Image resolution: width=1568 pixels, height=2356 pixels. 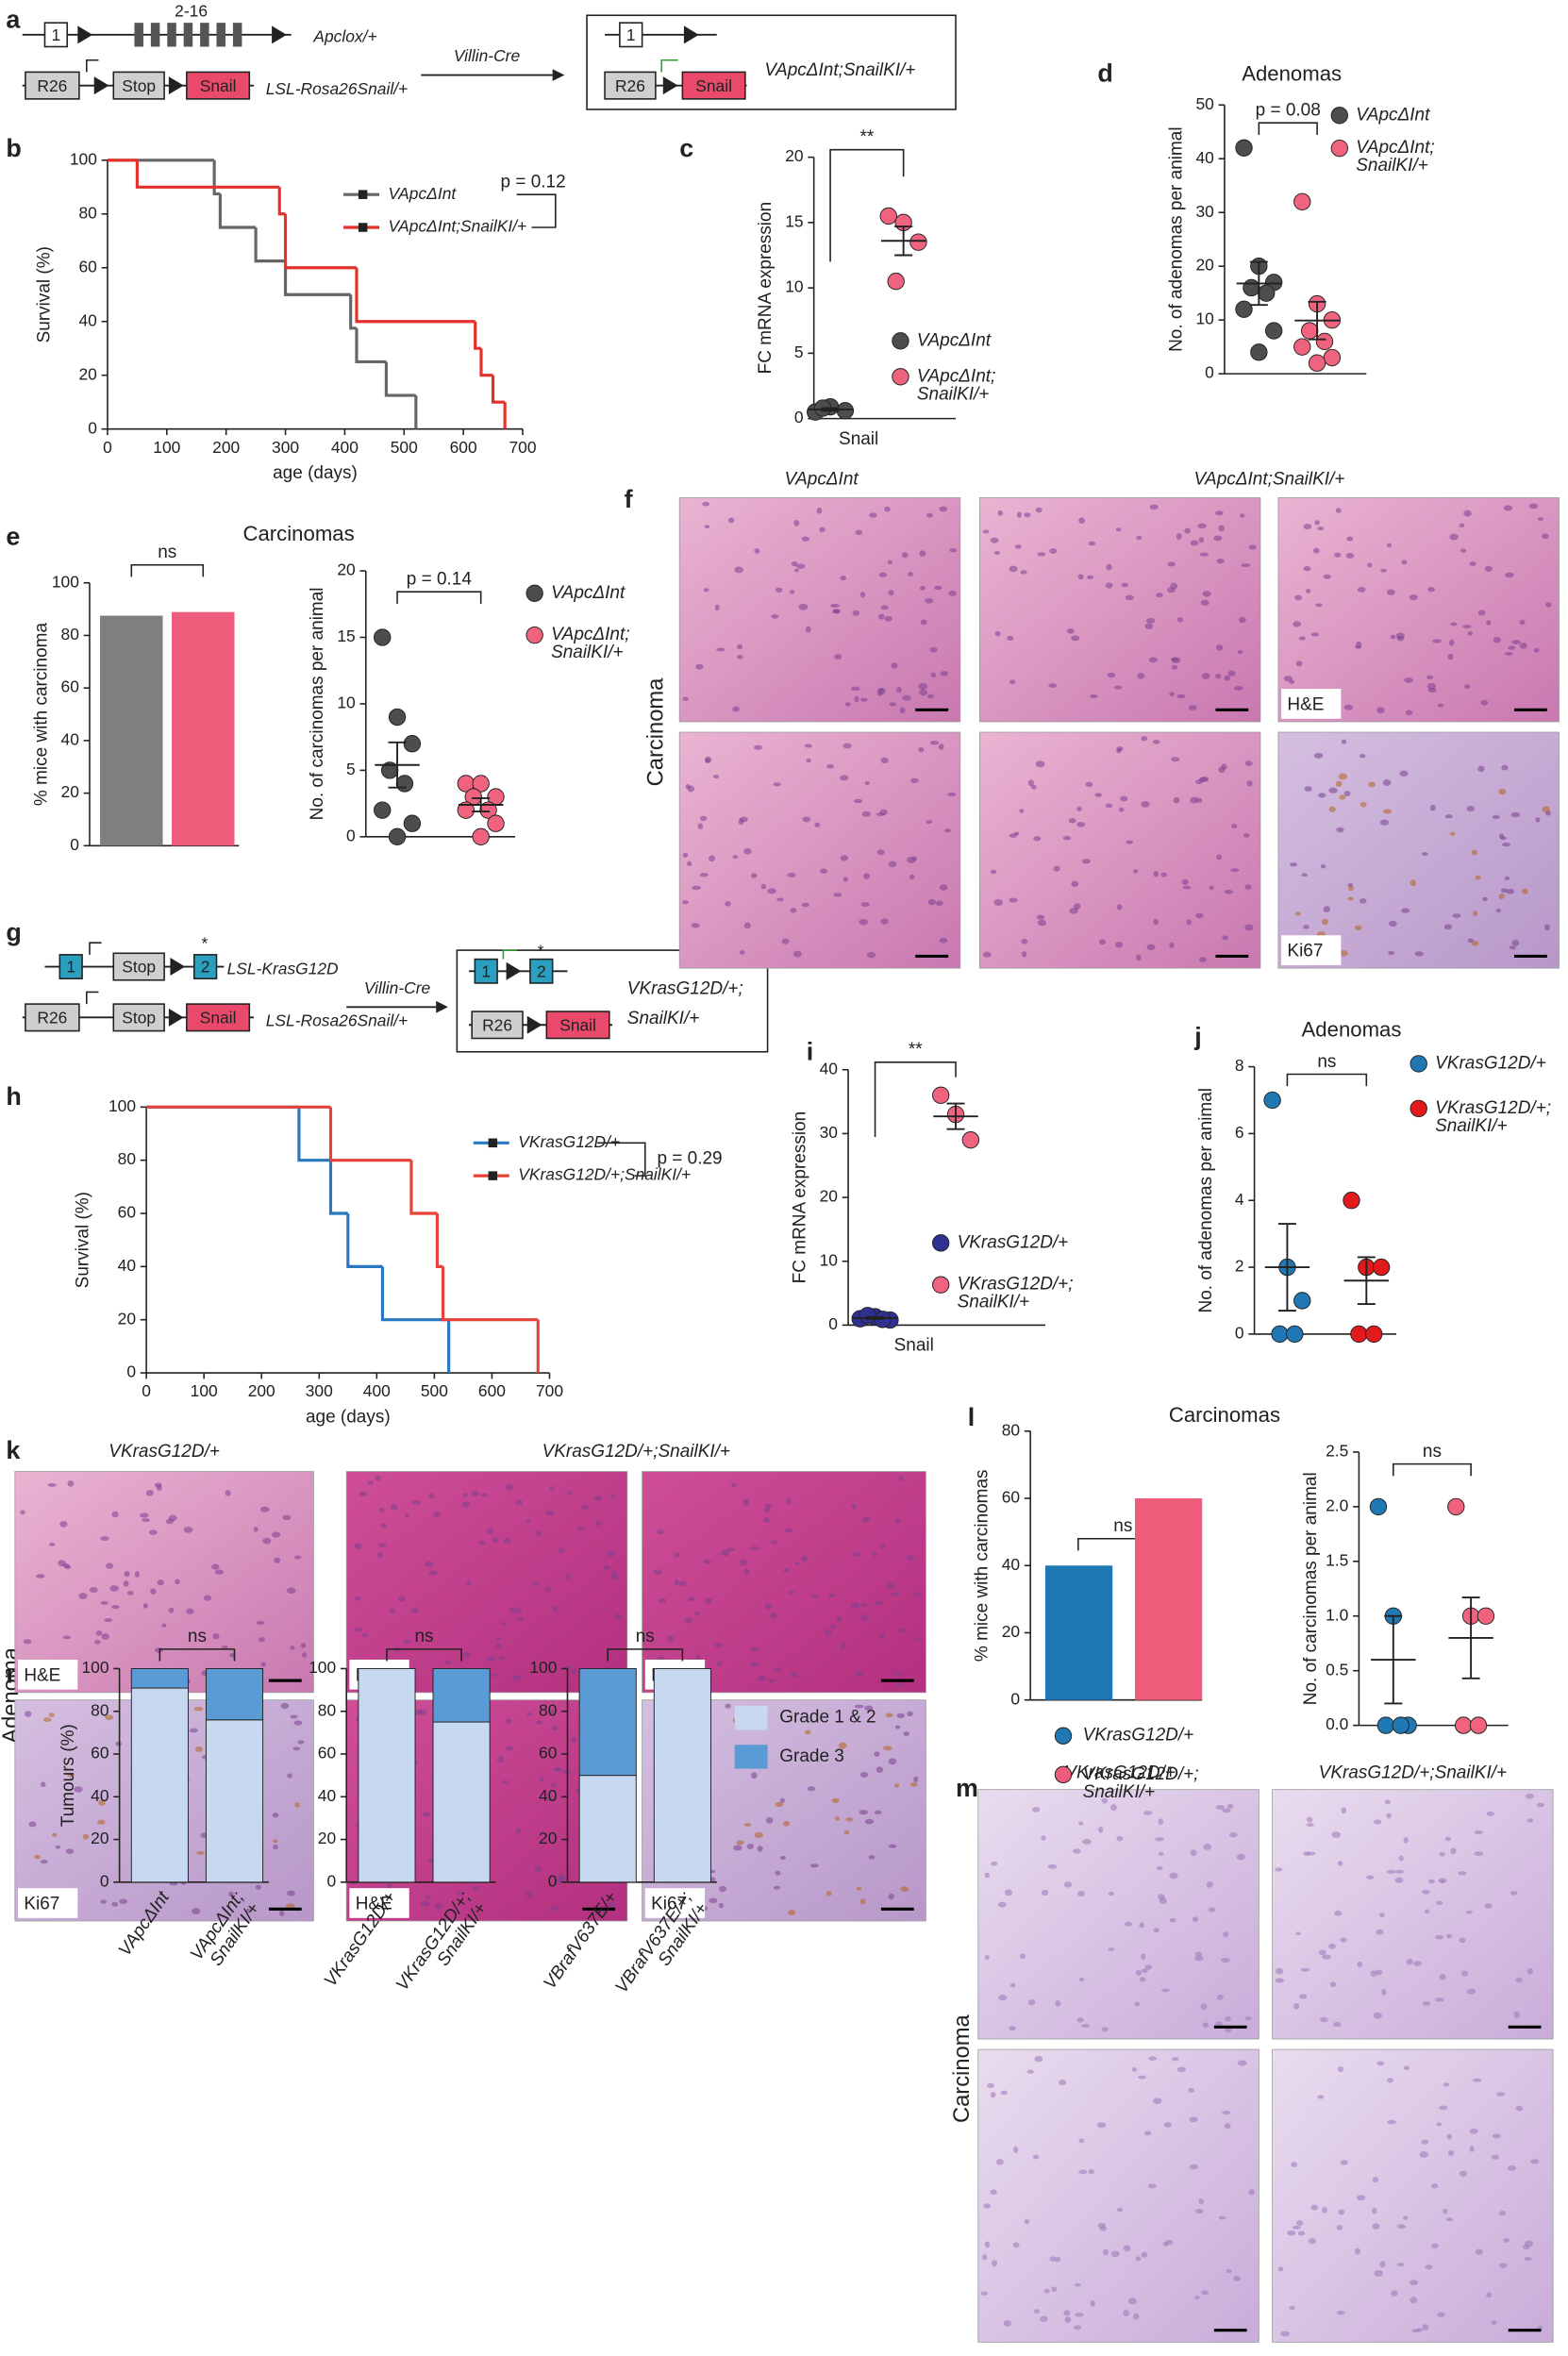 What do you see at coordinates (176, 1017) in the screenshot?
I see `loxp` at bounding box center [176, 1017].